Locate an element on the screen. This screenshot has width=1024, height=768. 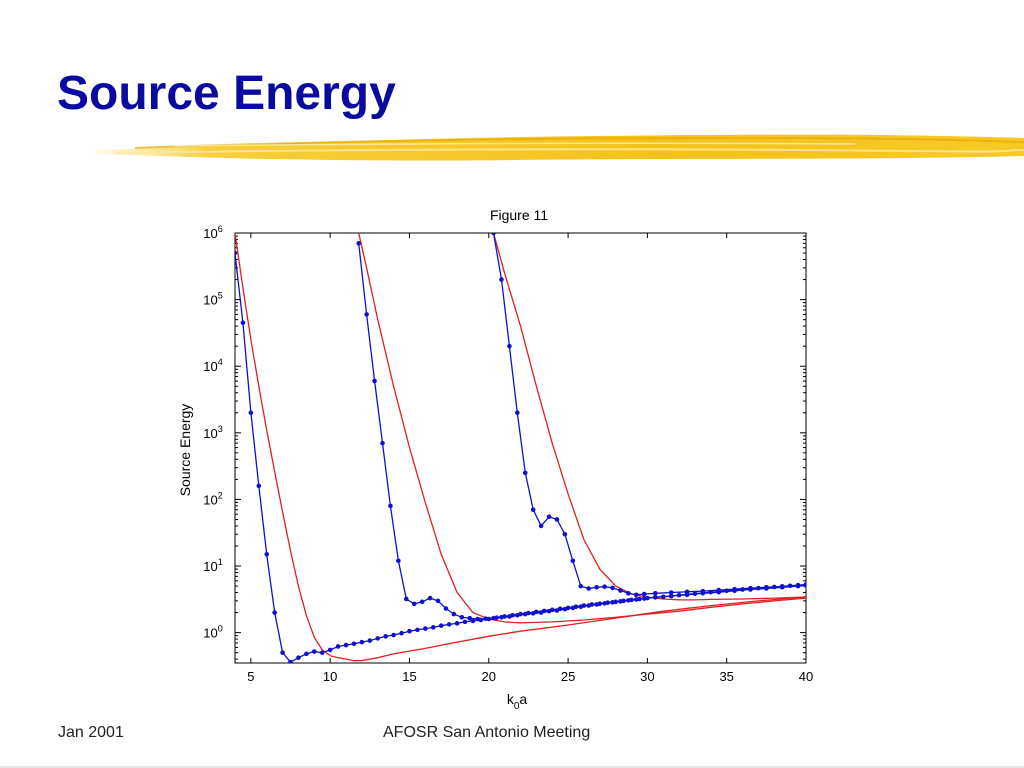
x-tick-label: 30 is located at coordinates (647, 676).